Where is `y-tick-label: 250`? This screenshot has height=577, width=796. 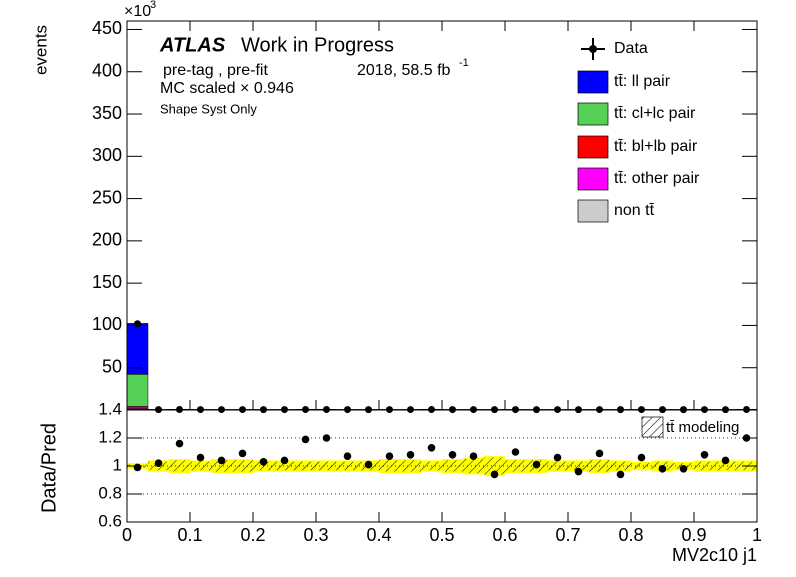 y-tick-label: 250 is located at coordinates (107, 197).